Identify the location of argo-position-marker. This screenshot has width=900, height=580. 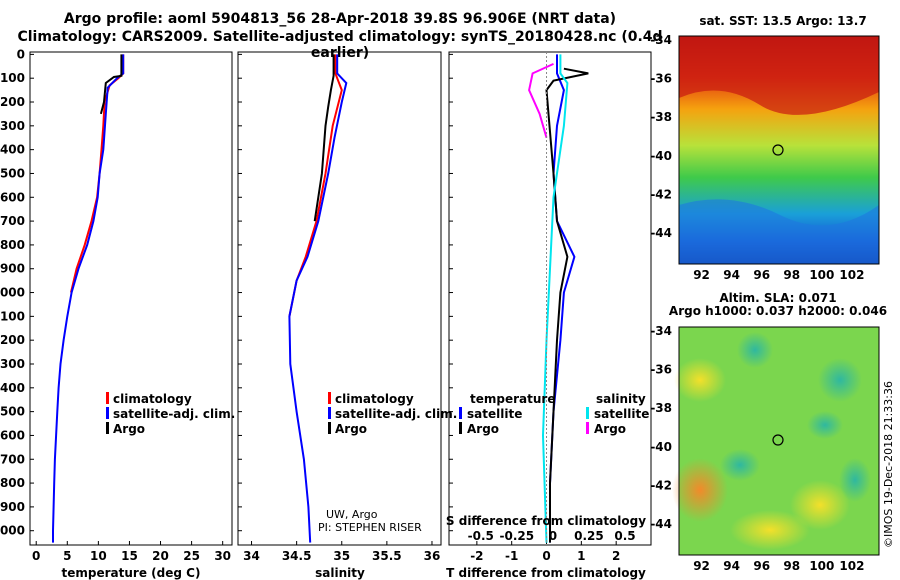
(778, 440).